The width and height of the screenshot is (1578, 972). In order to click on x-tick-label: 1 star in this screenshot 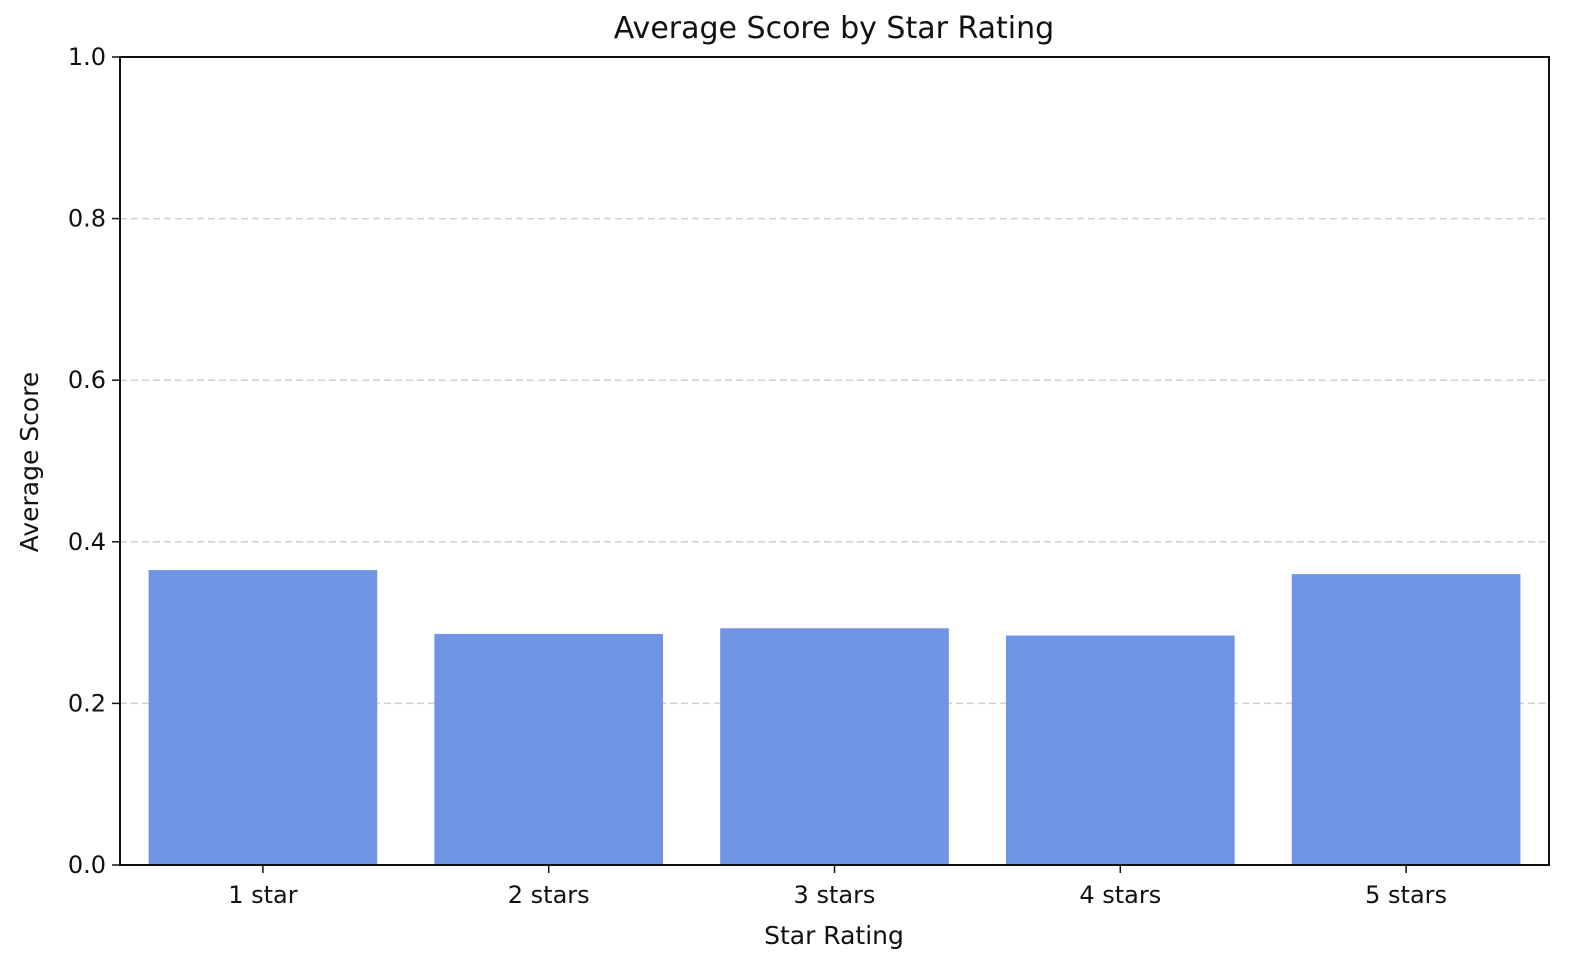, I will do `click(263, 895)`.